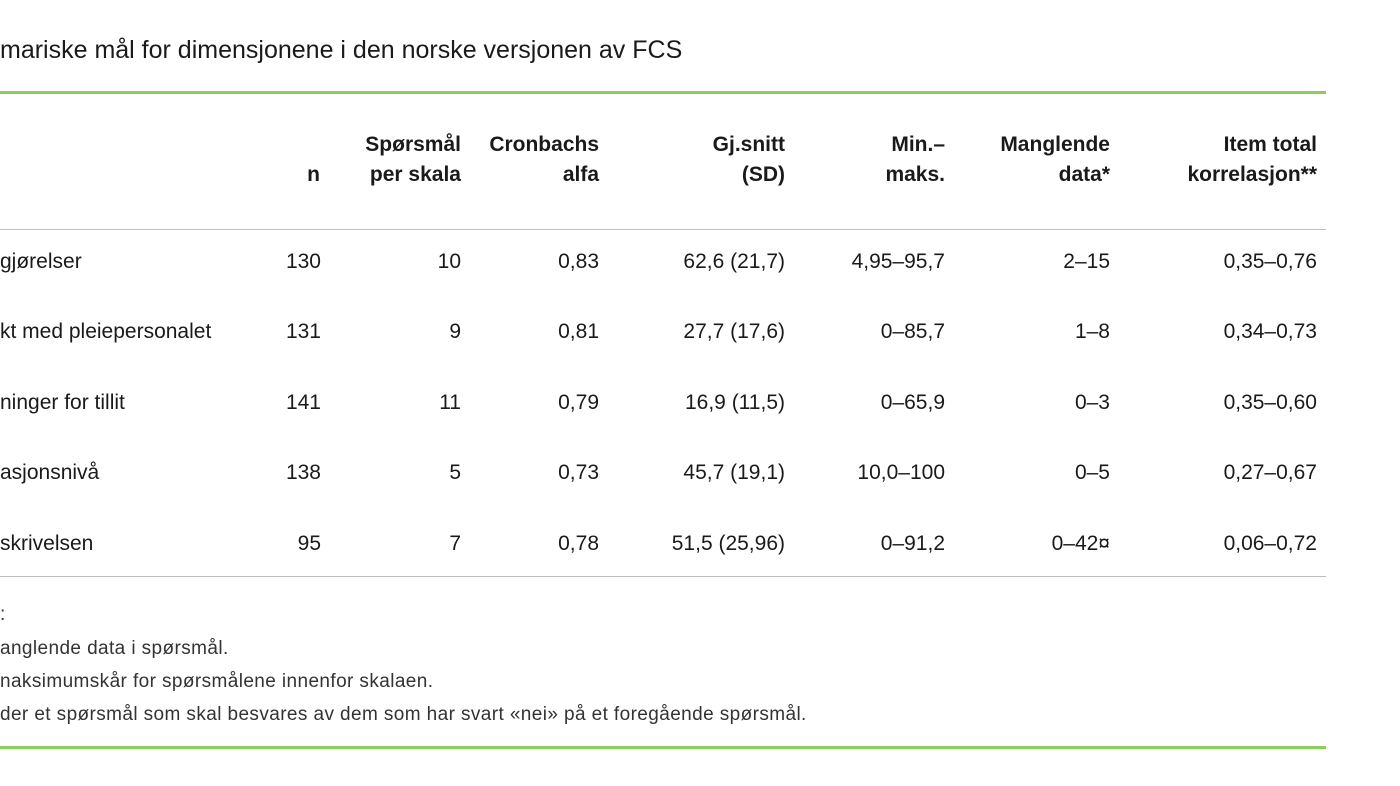  I want to click on header-divider, so click(663, 229).